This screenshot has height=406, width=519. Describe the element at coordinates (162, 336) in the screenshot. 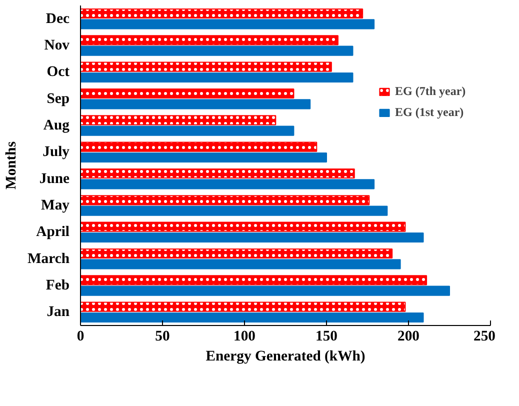

I see `x-tick-label: 50` at that location.